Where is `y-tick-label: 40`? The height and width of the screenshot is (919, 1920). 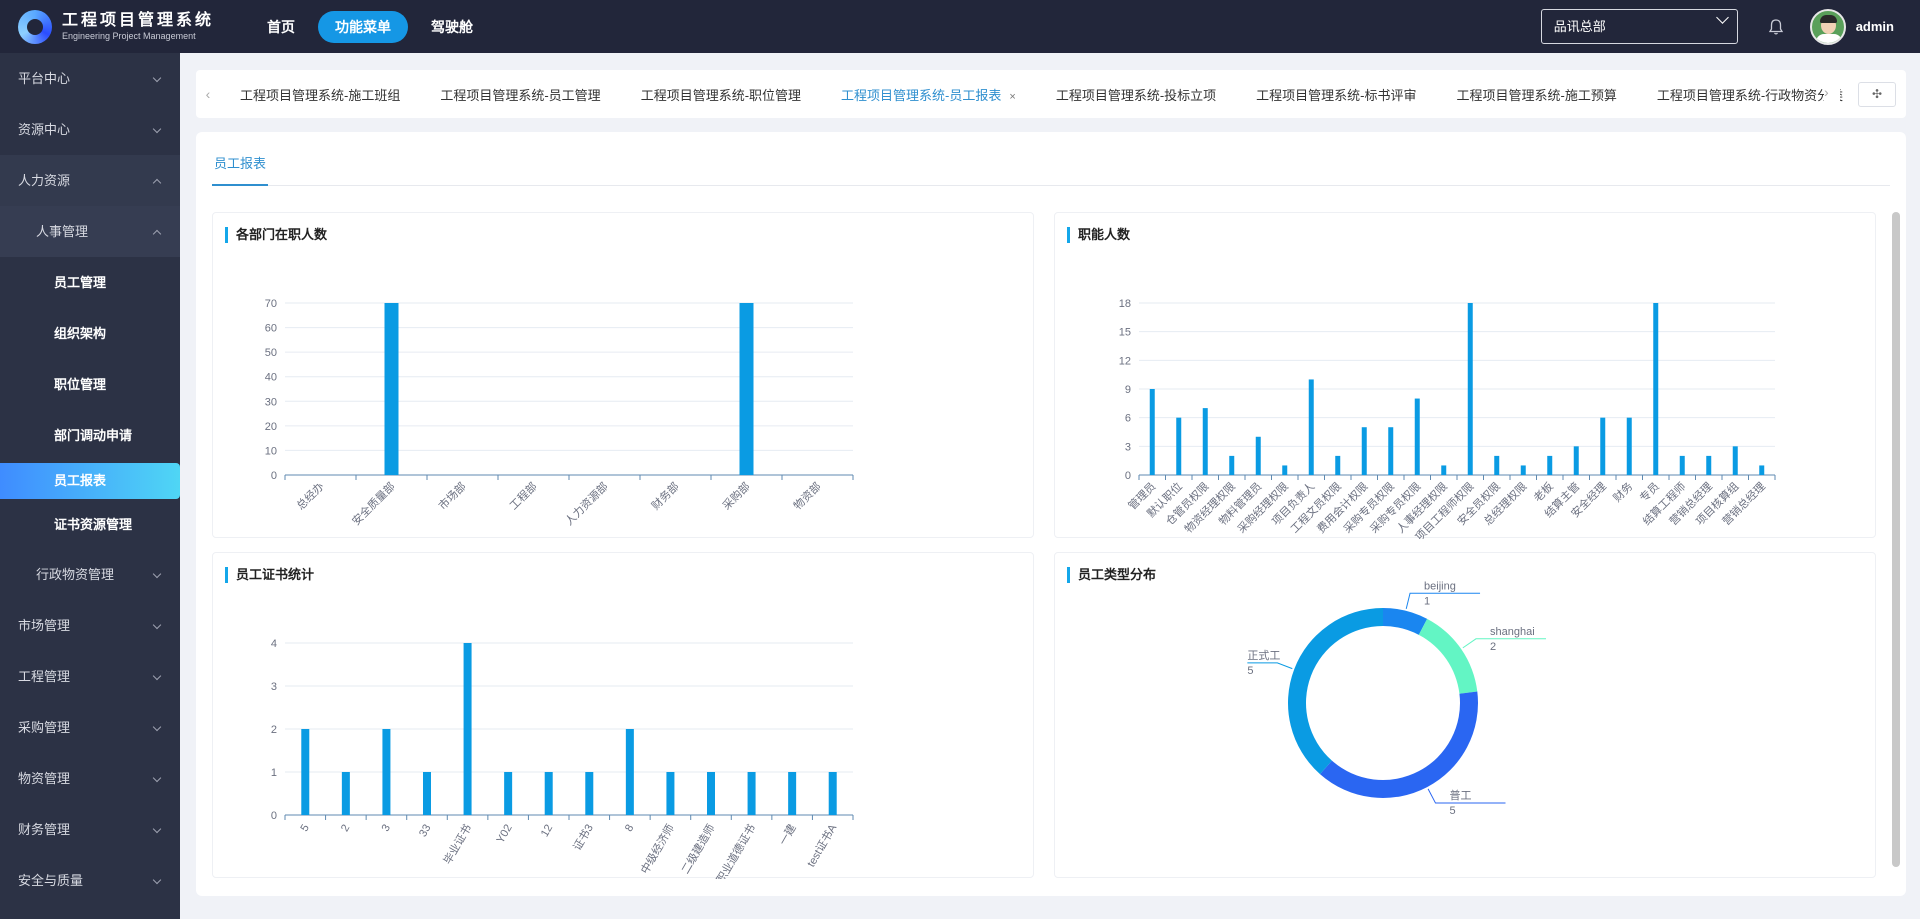 y-tick-label: 40 is located at coordinates (271, 378).